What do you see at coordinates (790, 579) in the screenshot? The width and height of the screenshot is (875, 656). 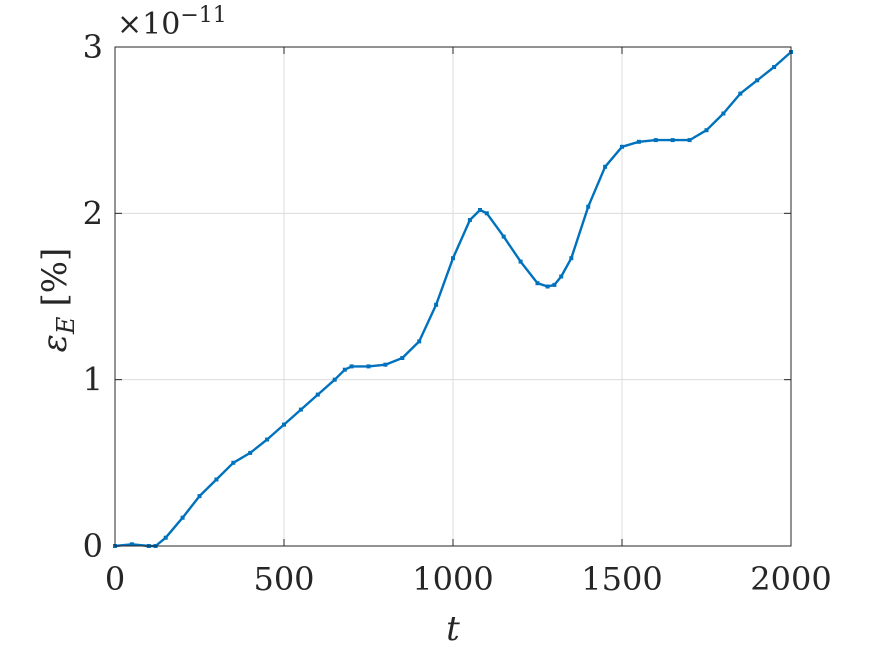 I see `x-tick-label: 2000` at bounding box center [790, 579].